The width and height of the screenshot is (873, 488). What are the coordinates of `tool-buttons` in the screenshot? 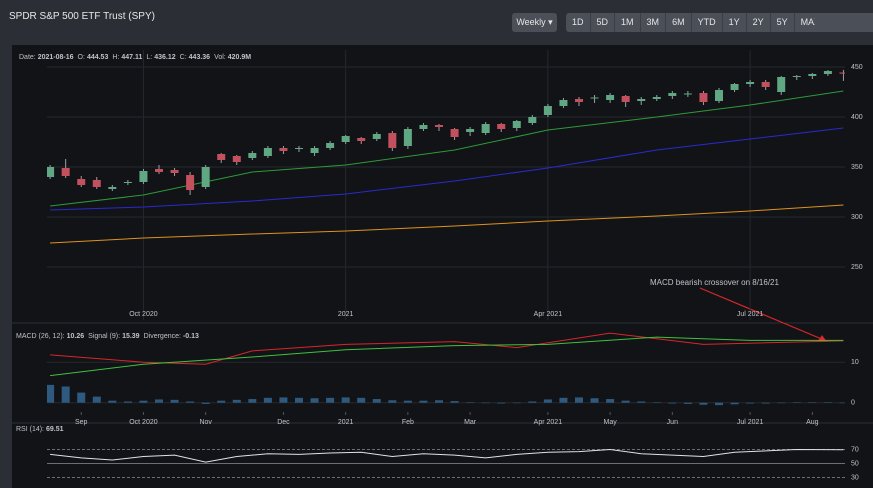 It's located at (844, 22).